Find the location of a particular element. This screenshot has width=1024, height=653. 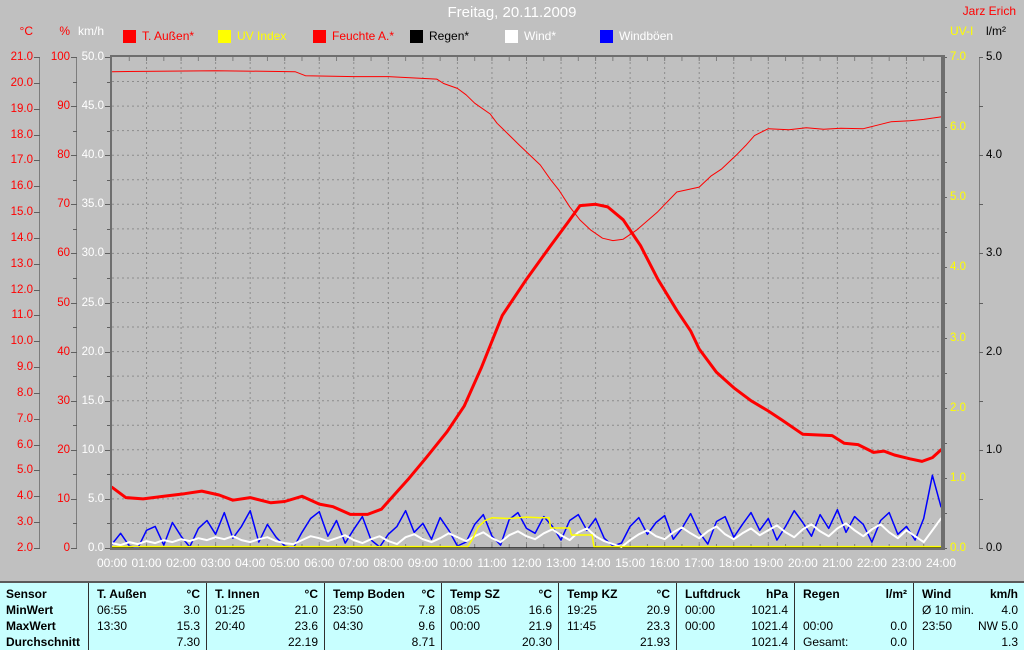

max-value: 00:00 0.0 is located at coordinates (854, 626).